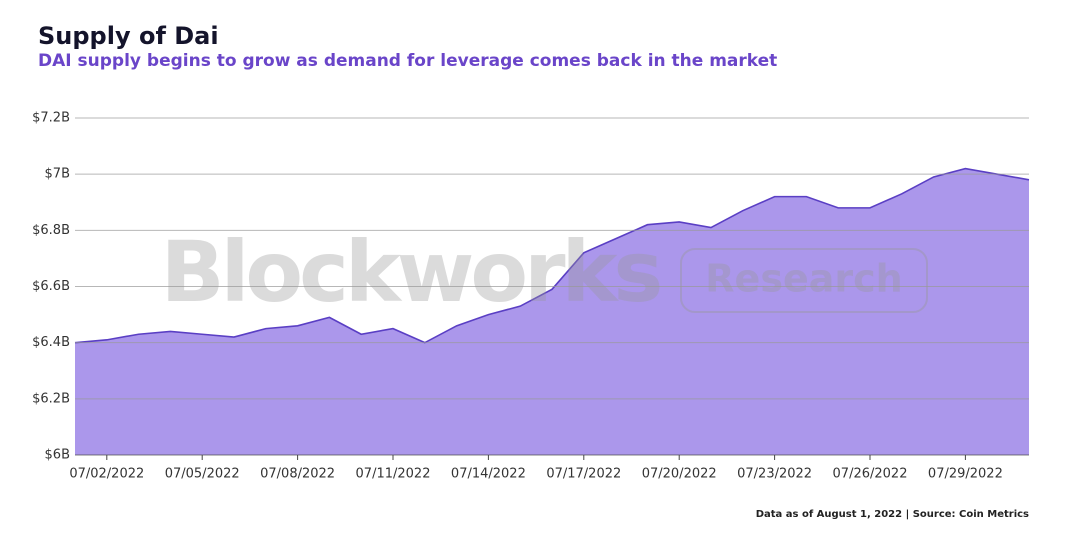 The width and height of the screenshot is (1090, 549). Describe the element at coordinates (57, 455) in the screenshot. I see `y-tick-label: $6B` at that location.